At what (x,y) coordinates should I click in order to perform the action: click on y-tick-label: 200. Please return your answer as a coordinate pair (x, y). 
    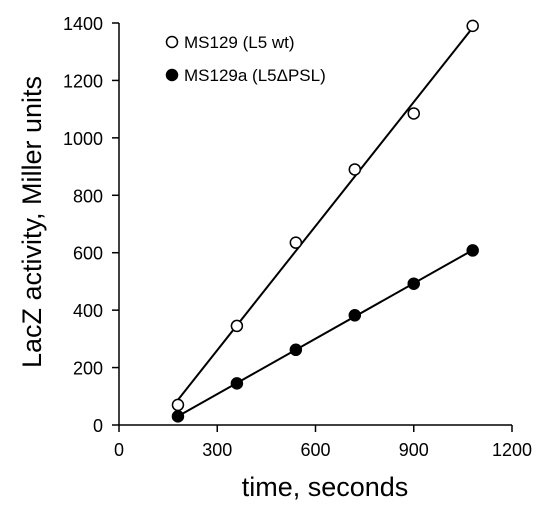
    Looking at the image, I should click on (88, 369).